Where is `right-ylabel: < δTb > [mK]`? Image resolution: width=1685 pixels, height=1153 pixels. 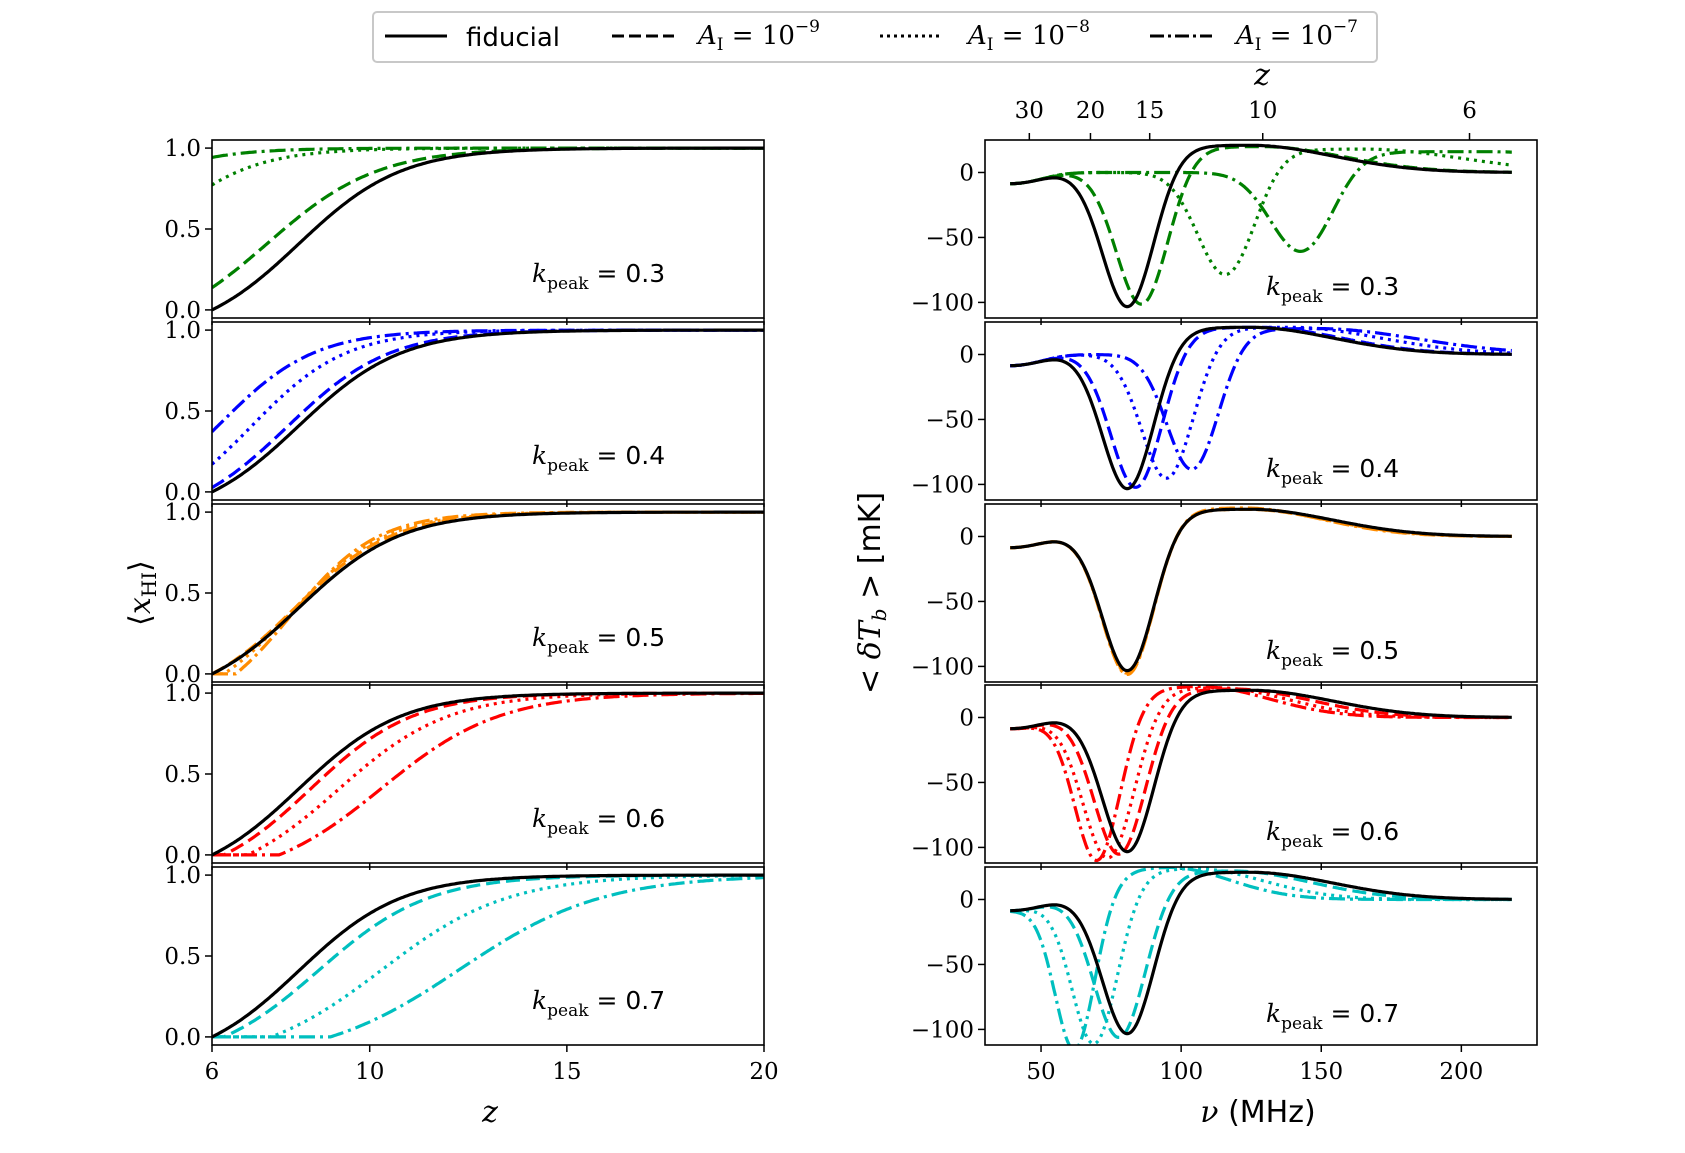 right-ylabel: < δTb > [mK] is located at coordinates (872, 593).